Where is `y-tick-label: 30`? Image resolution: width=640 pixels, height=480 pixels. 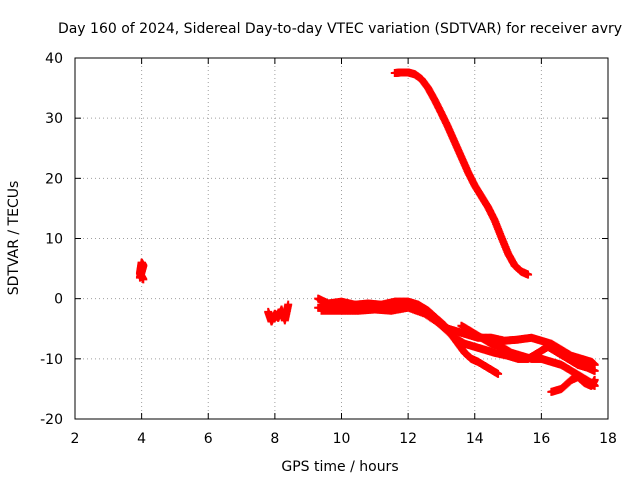
y-tick-label: 30 is located at coordinates (54, 119).